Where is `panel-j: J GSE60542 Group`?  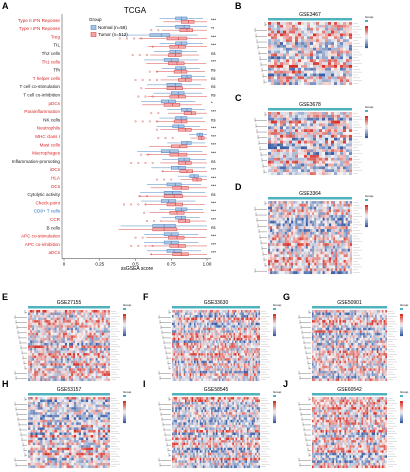
panel-j: J GSE60542 Group is located at coordinates (346, 424).